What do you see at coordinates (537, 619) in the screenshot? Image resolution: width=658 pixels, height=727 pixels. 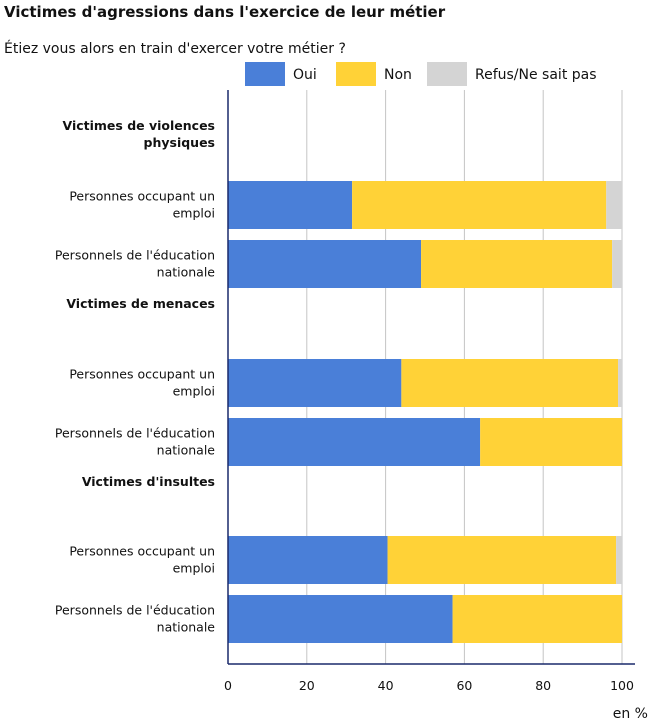 I see `bar-3-2-non` at bounding box center [537, 619].